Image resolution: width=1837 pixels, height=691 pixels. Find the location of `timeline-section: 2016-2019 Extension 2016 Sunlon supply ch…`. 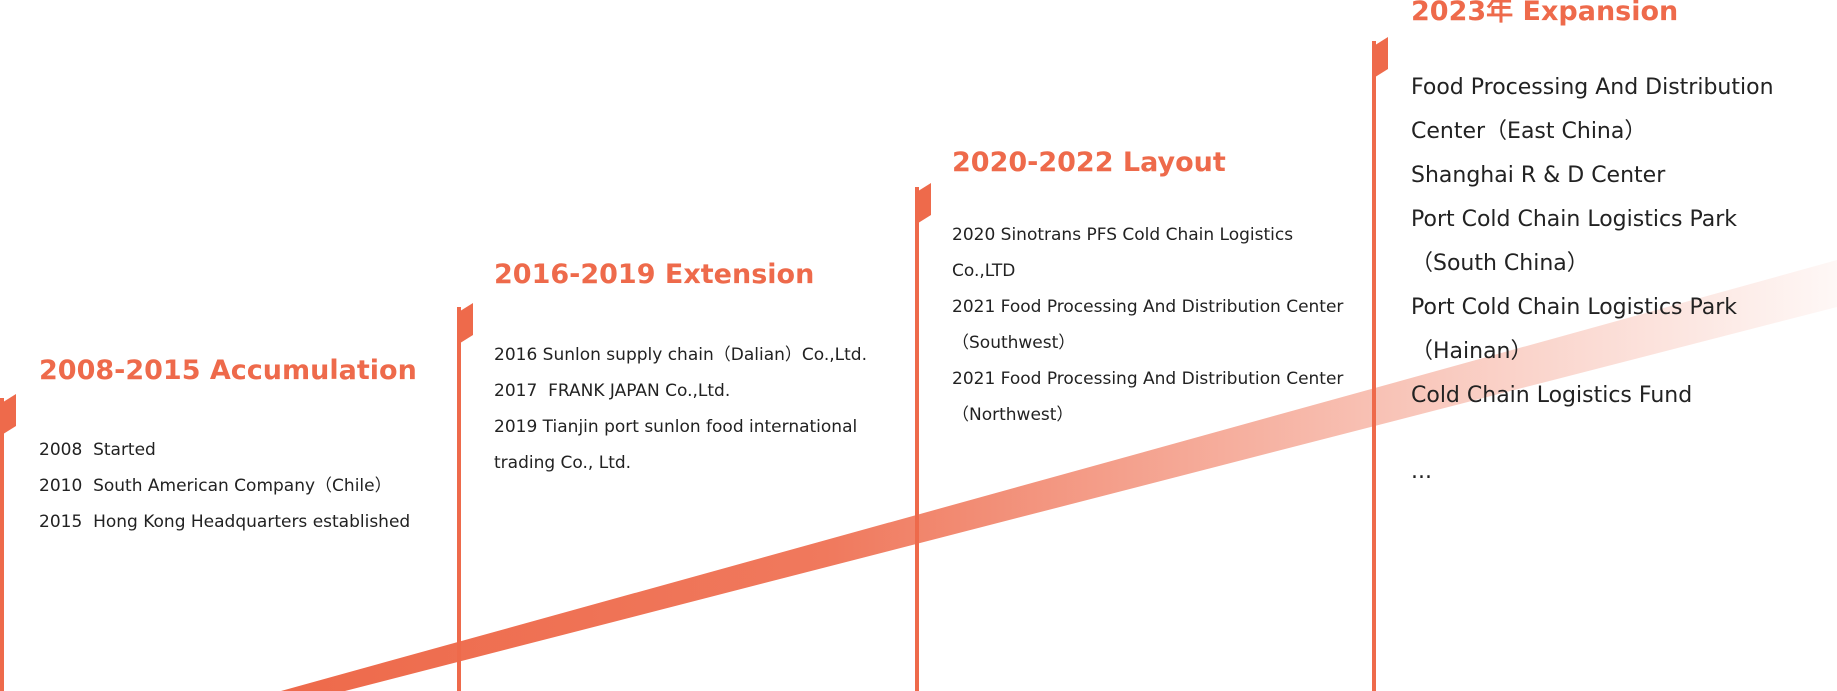

timeline-section: 2016-2019 Extension 2016 Sunlon supply ch… is located at coordinates (684, 369).